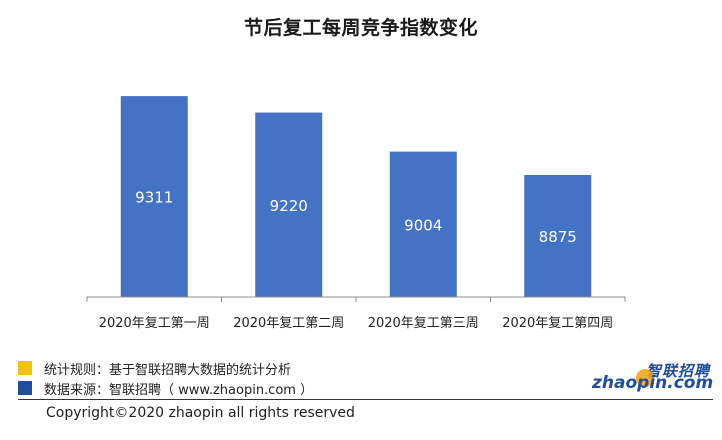  I want to click on footer-divider, so click(365, 399).